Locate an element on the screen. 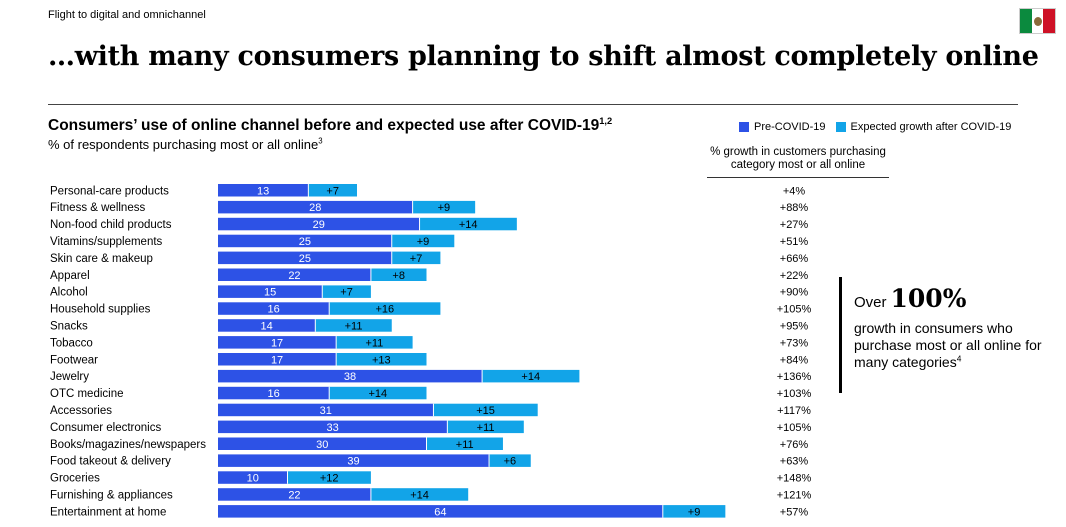 Image resolution: width=1066 pixels, height=527 pixels. category-label: Groceries is located at coordinates (75, 479).